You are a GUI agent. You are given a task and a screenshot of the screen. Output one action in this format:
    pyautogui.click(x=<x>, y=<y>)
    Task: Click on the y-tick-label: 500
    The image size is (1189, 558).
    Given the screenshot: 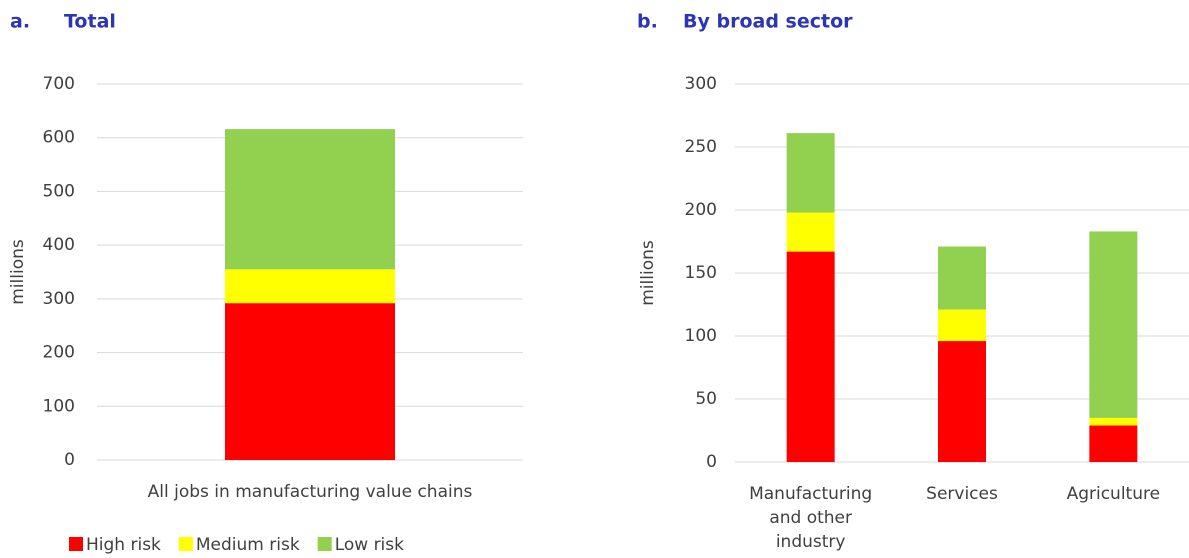 What is the action you would take?
    pyautogui.click(x=59, y=191)
    